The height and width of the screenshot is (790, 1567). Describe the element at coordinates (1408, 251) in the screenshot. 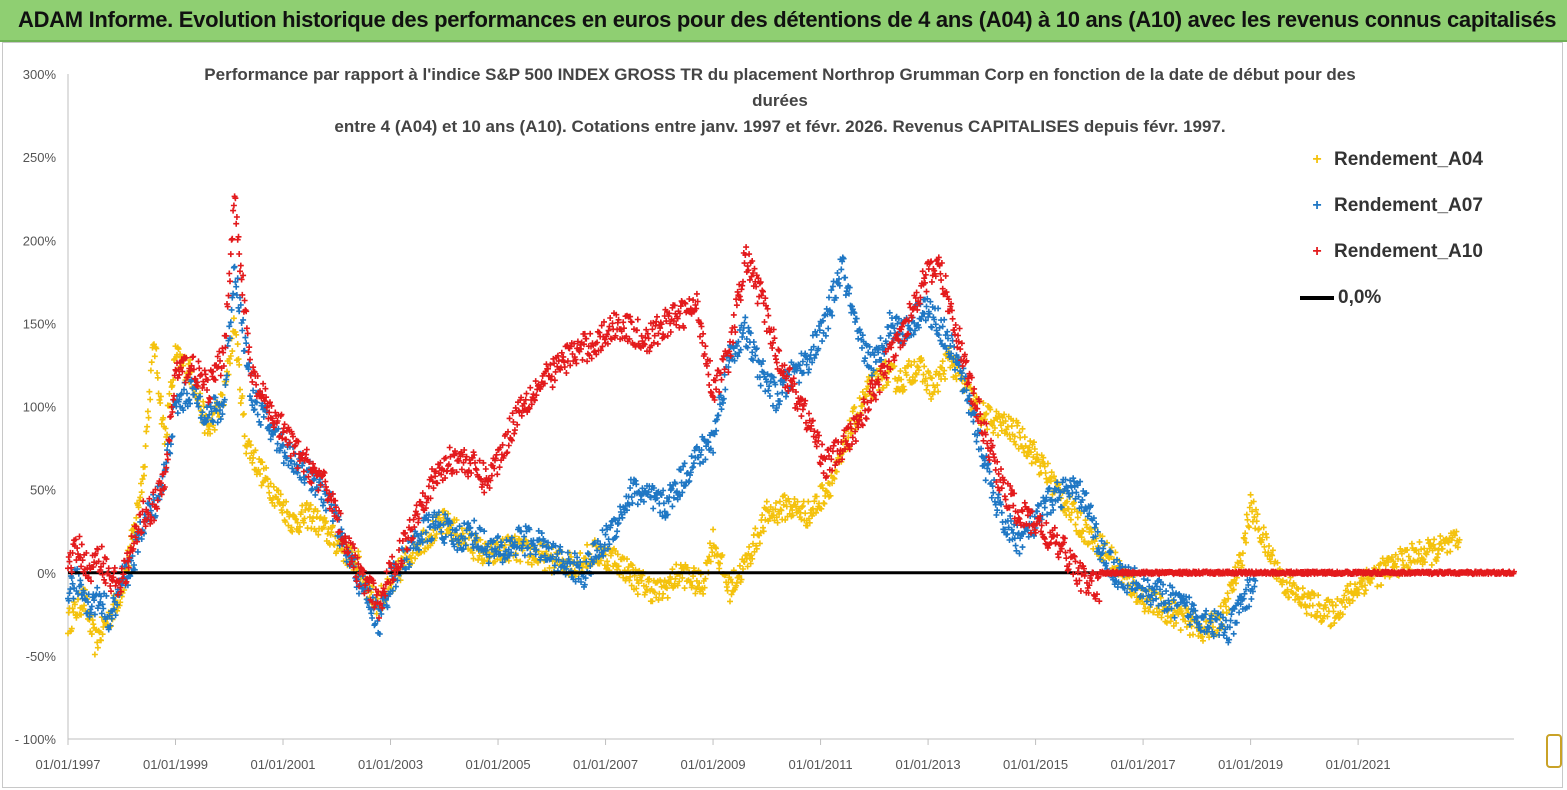

I see `legend-label-a10: Rendement_A10` at that location.